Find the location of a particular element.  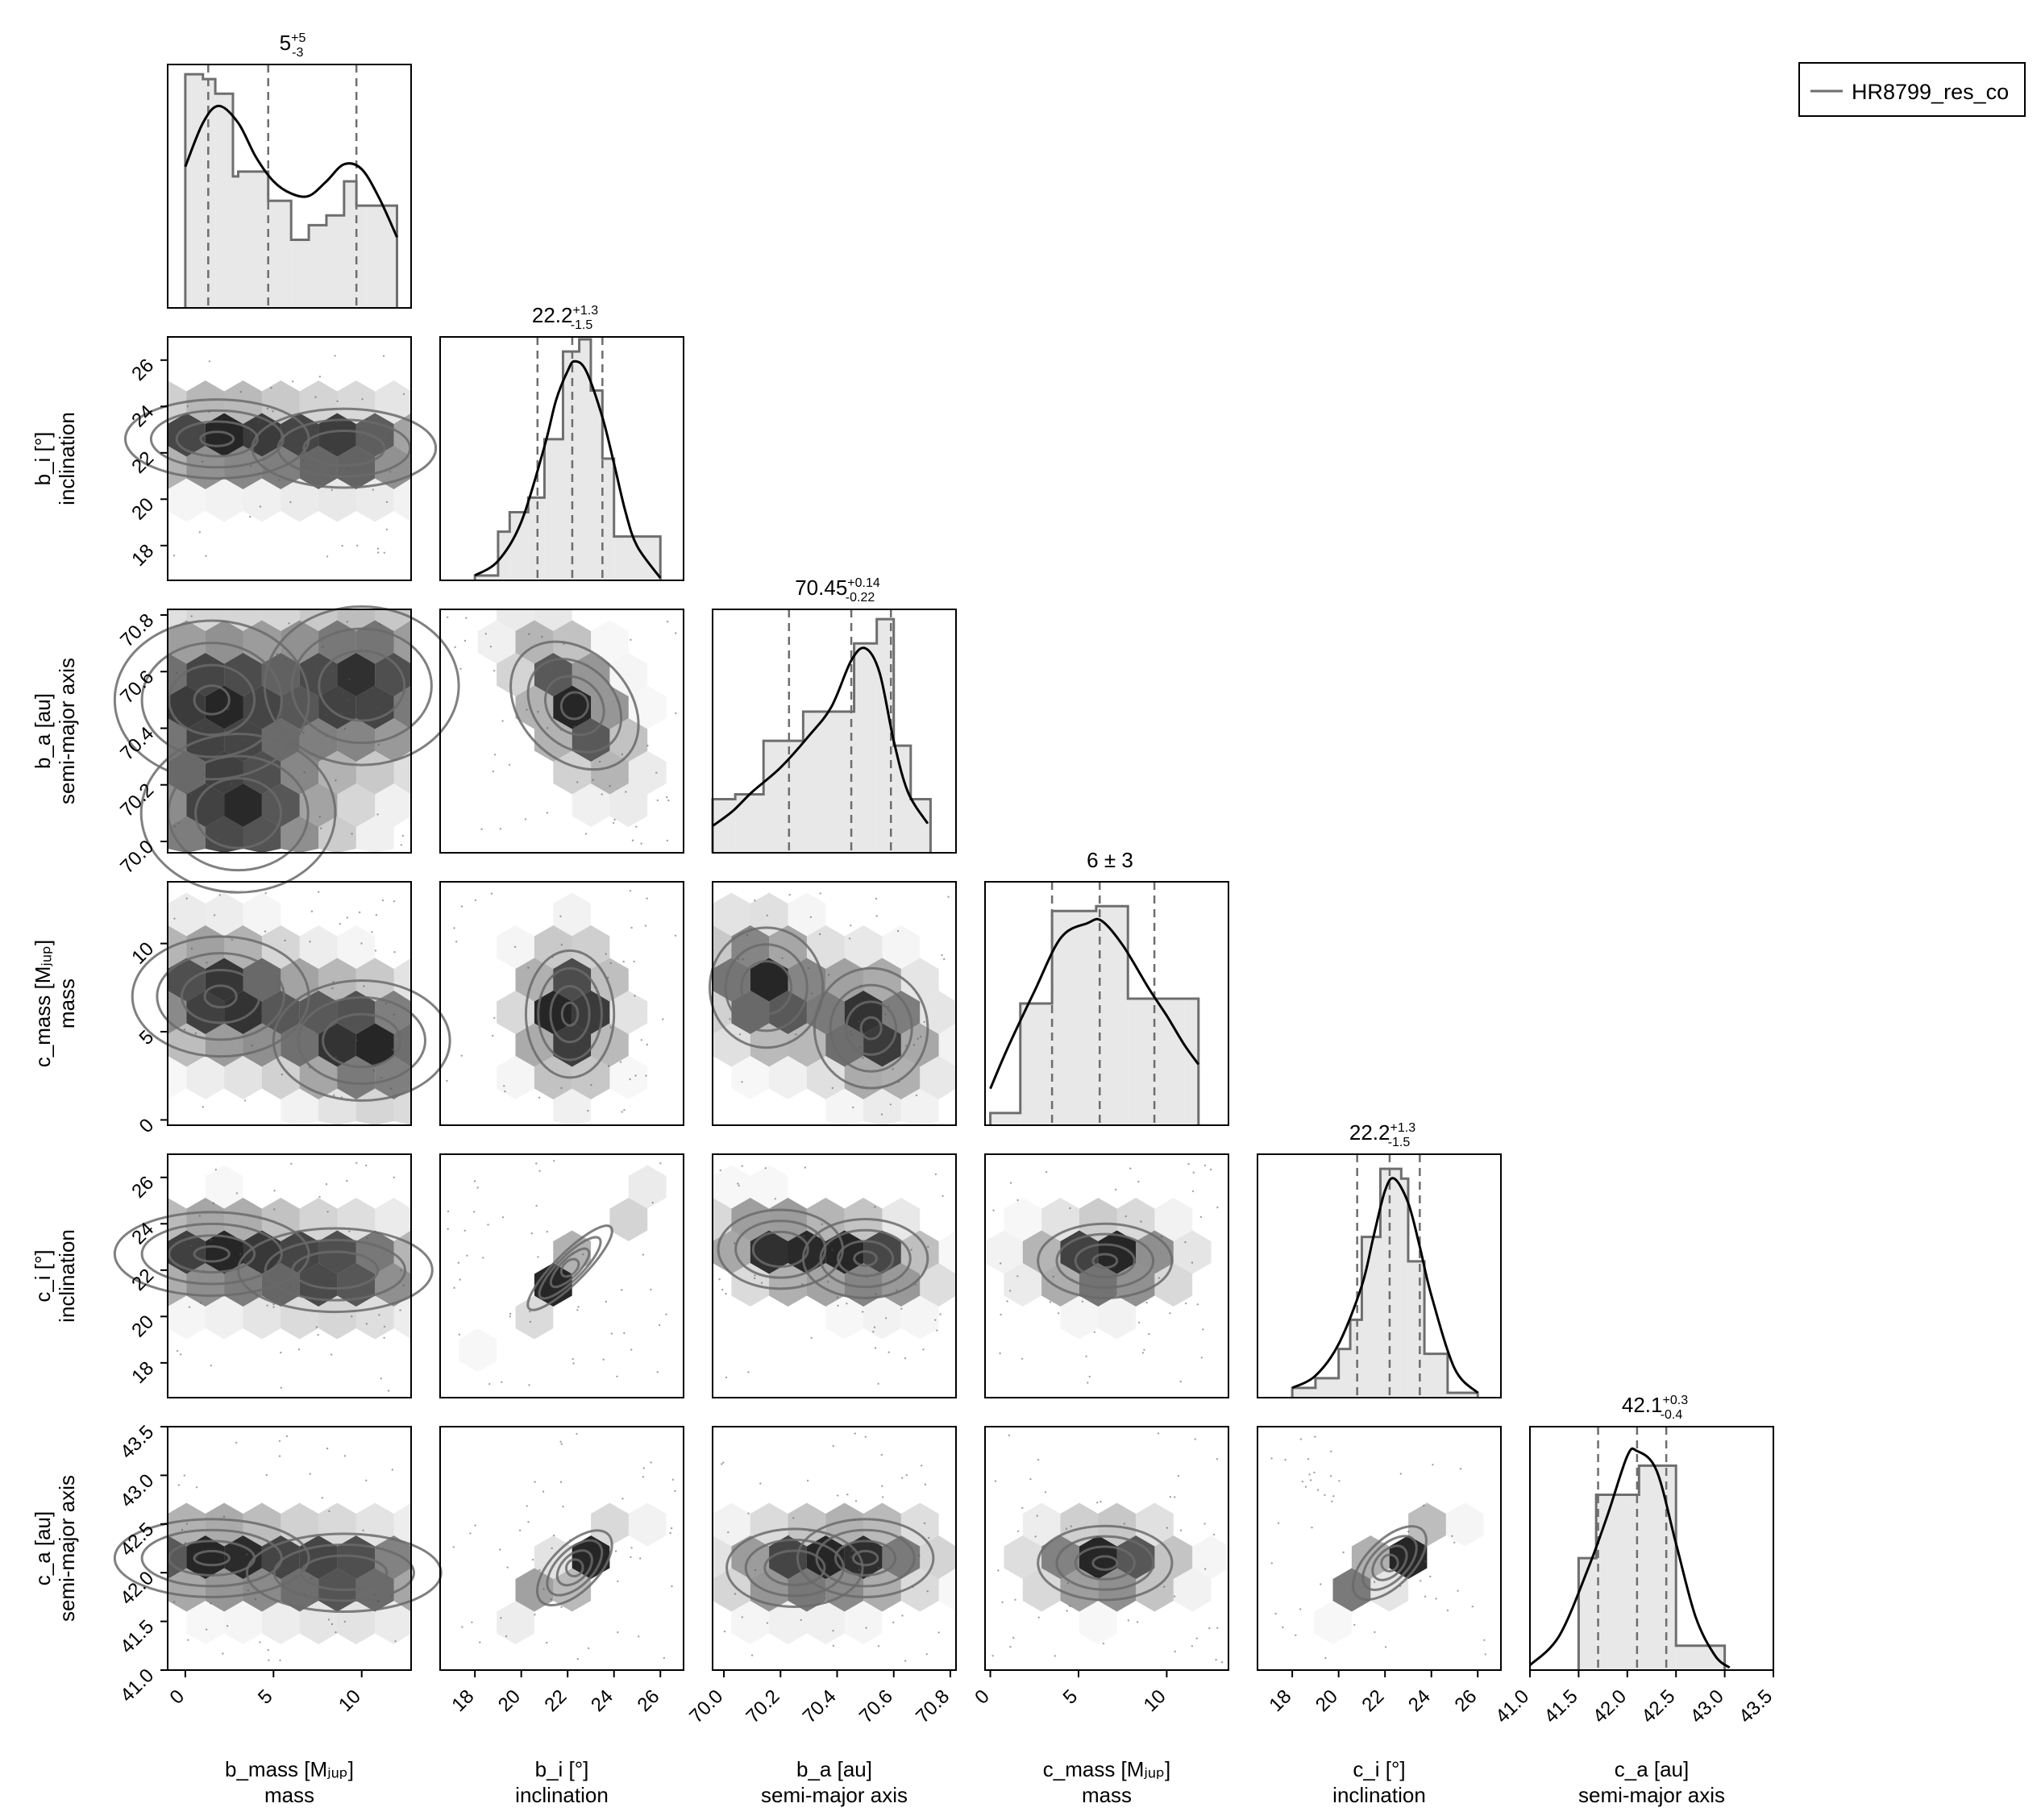

y-tick-label: 22 is located at coordinates (143, 462).